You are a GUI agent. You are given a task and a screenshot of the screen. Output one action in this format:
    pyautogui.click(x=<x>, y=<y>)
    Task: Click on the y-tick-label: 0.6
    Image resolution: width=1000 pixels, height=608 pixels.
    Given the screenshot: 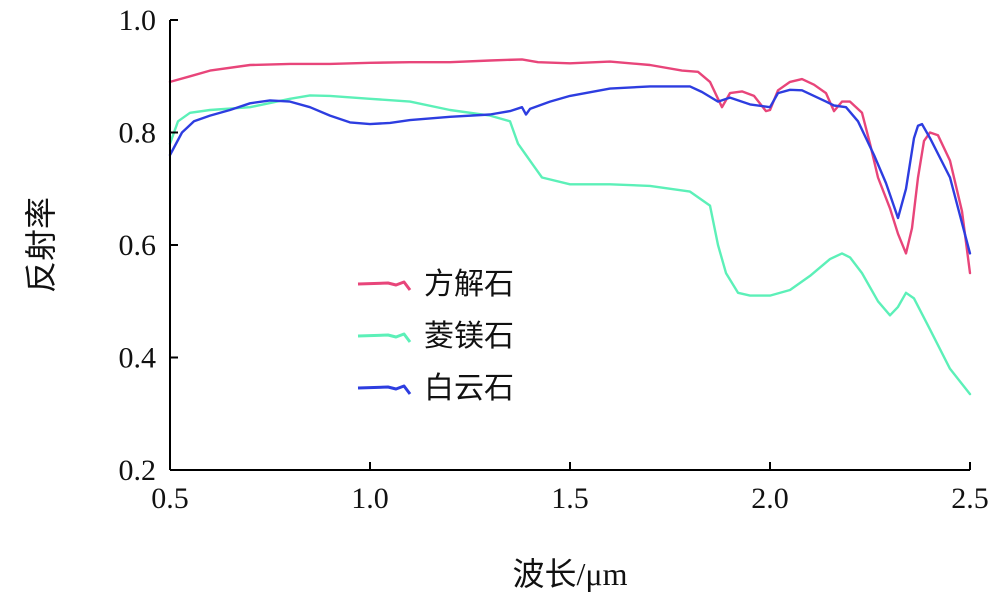 What is the action you would take?
    pyautogui.click(x=138, y=245)
    